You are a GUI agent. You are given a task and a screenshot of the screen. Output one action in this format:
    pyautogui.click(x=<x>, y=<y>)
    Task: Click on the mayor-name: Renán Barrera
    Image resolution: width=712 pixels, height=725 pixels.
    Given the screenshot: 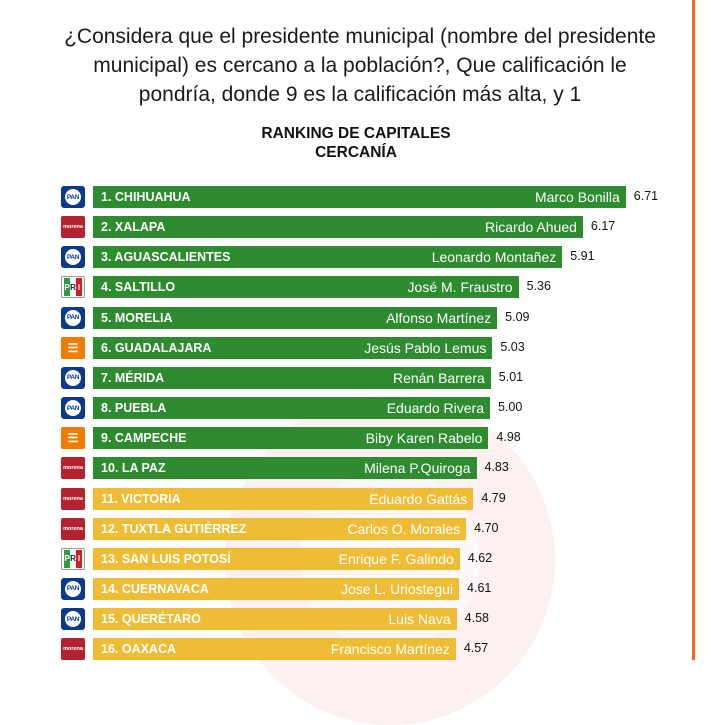 What is the action you would take?
    pyautogui.click(x=438, y=377)
    